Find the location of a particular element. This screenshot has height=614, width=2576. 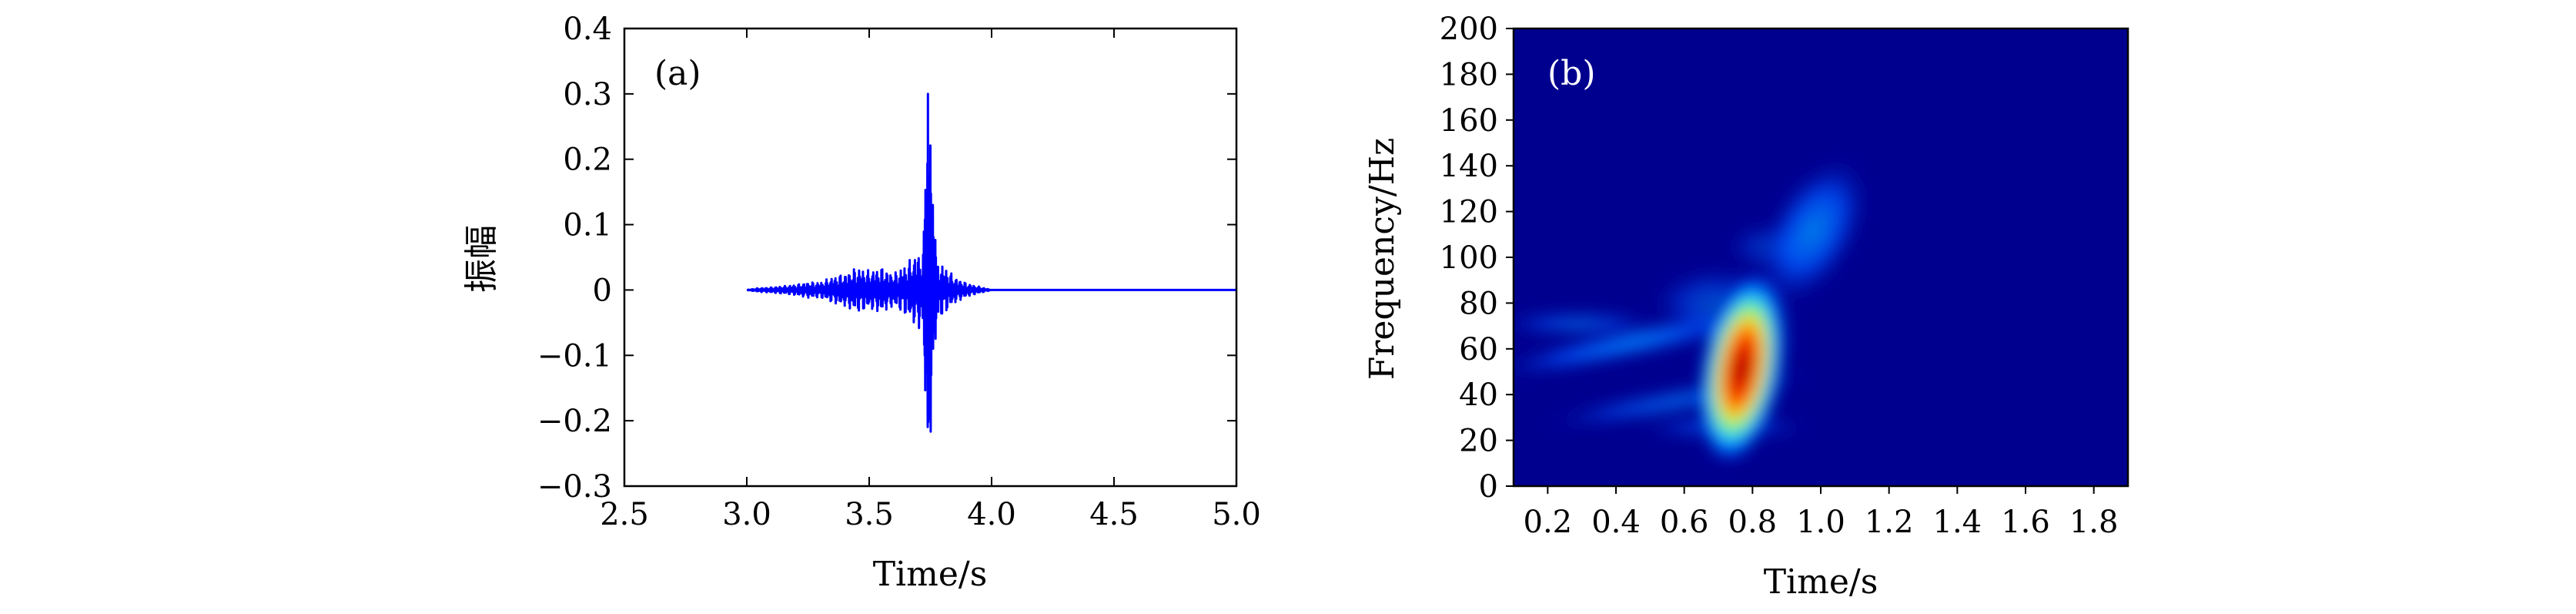

x-tick-label: 3.5 is located at coordinates (870, 514).